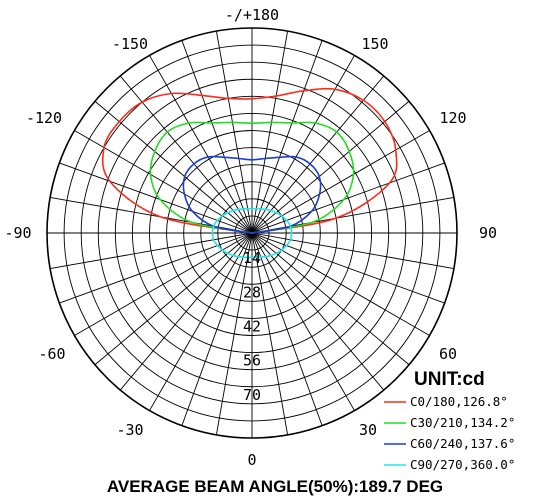 This screenshot has width=550, height=504. What do you see at coordinates (129, 430) in the screenshot?
I see `angle-label: -30` at bounding box center [129, 430].